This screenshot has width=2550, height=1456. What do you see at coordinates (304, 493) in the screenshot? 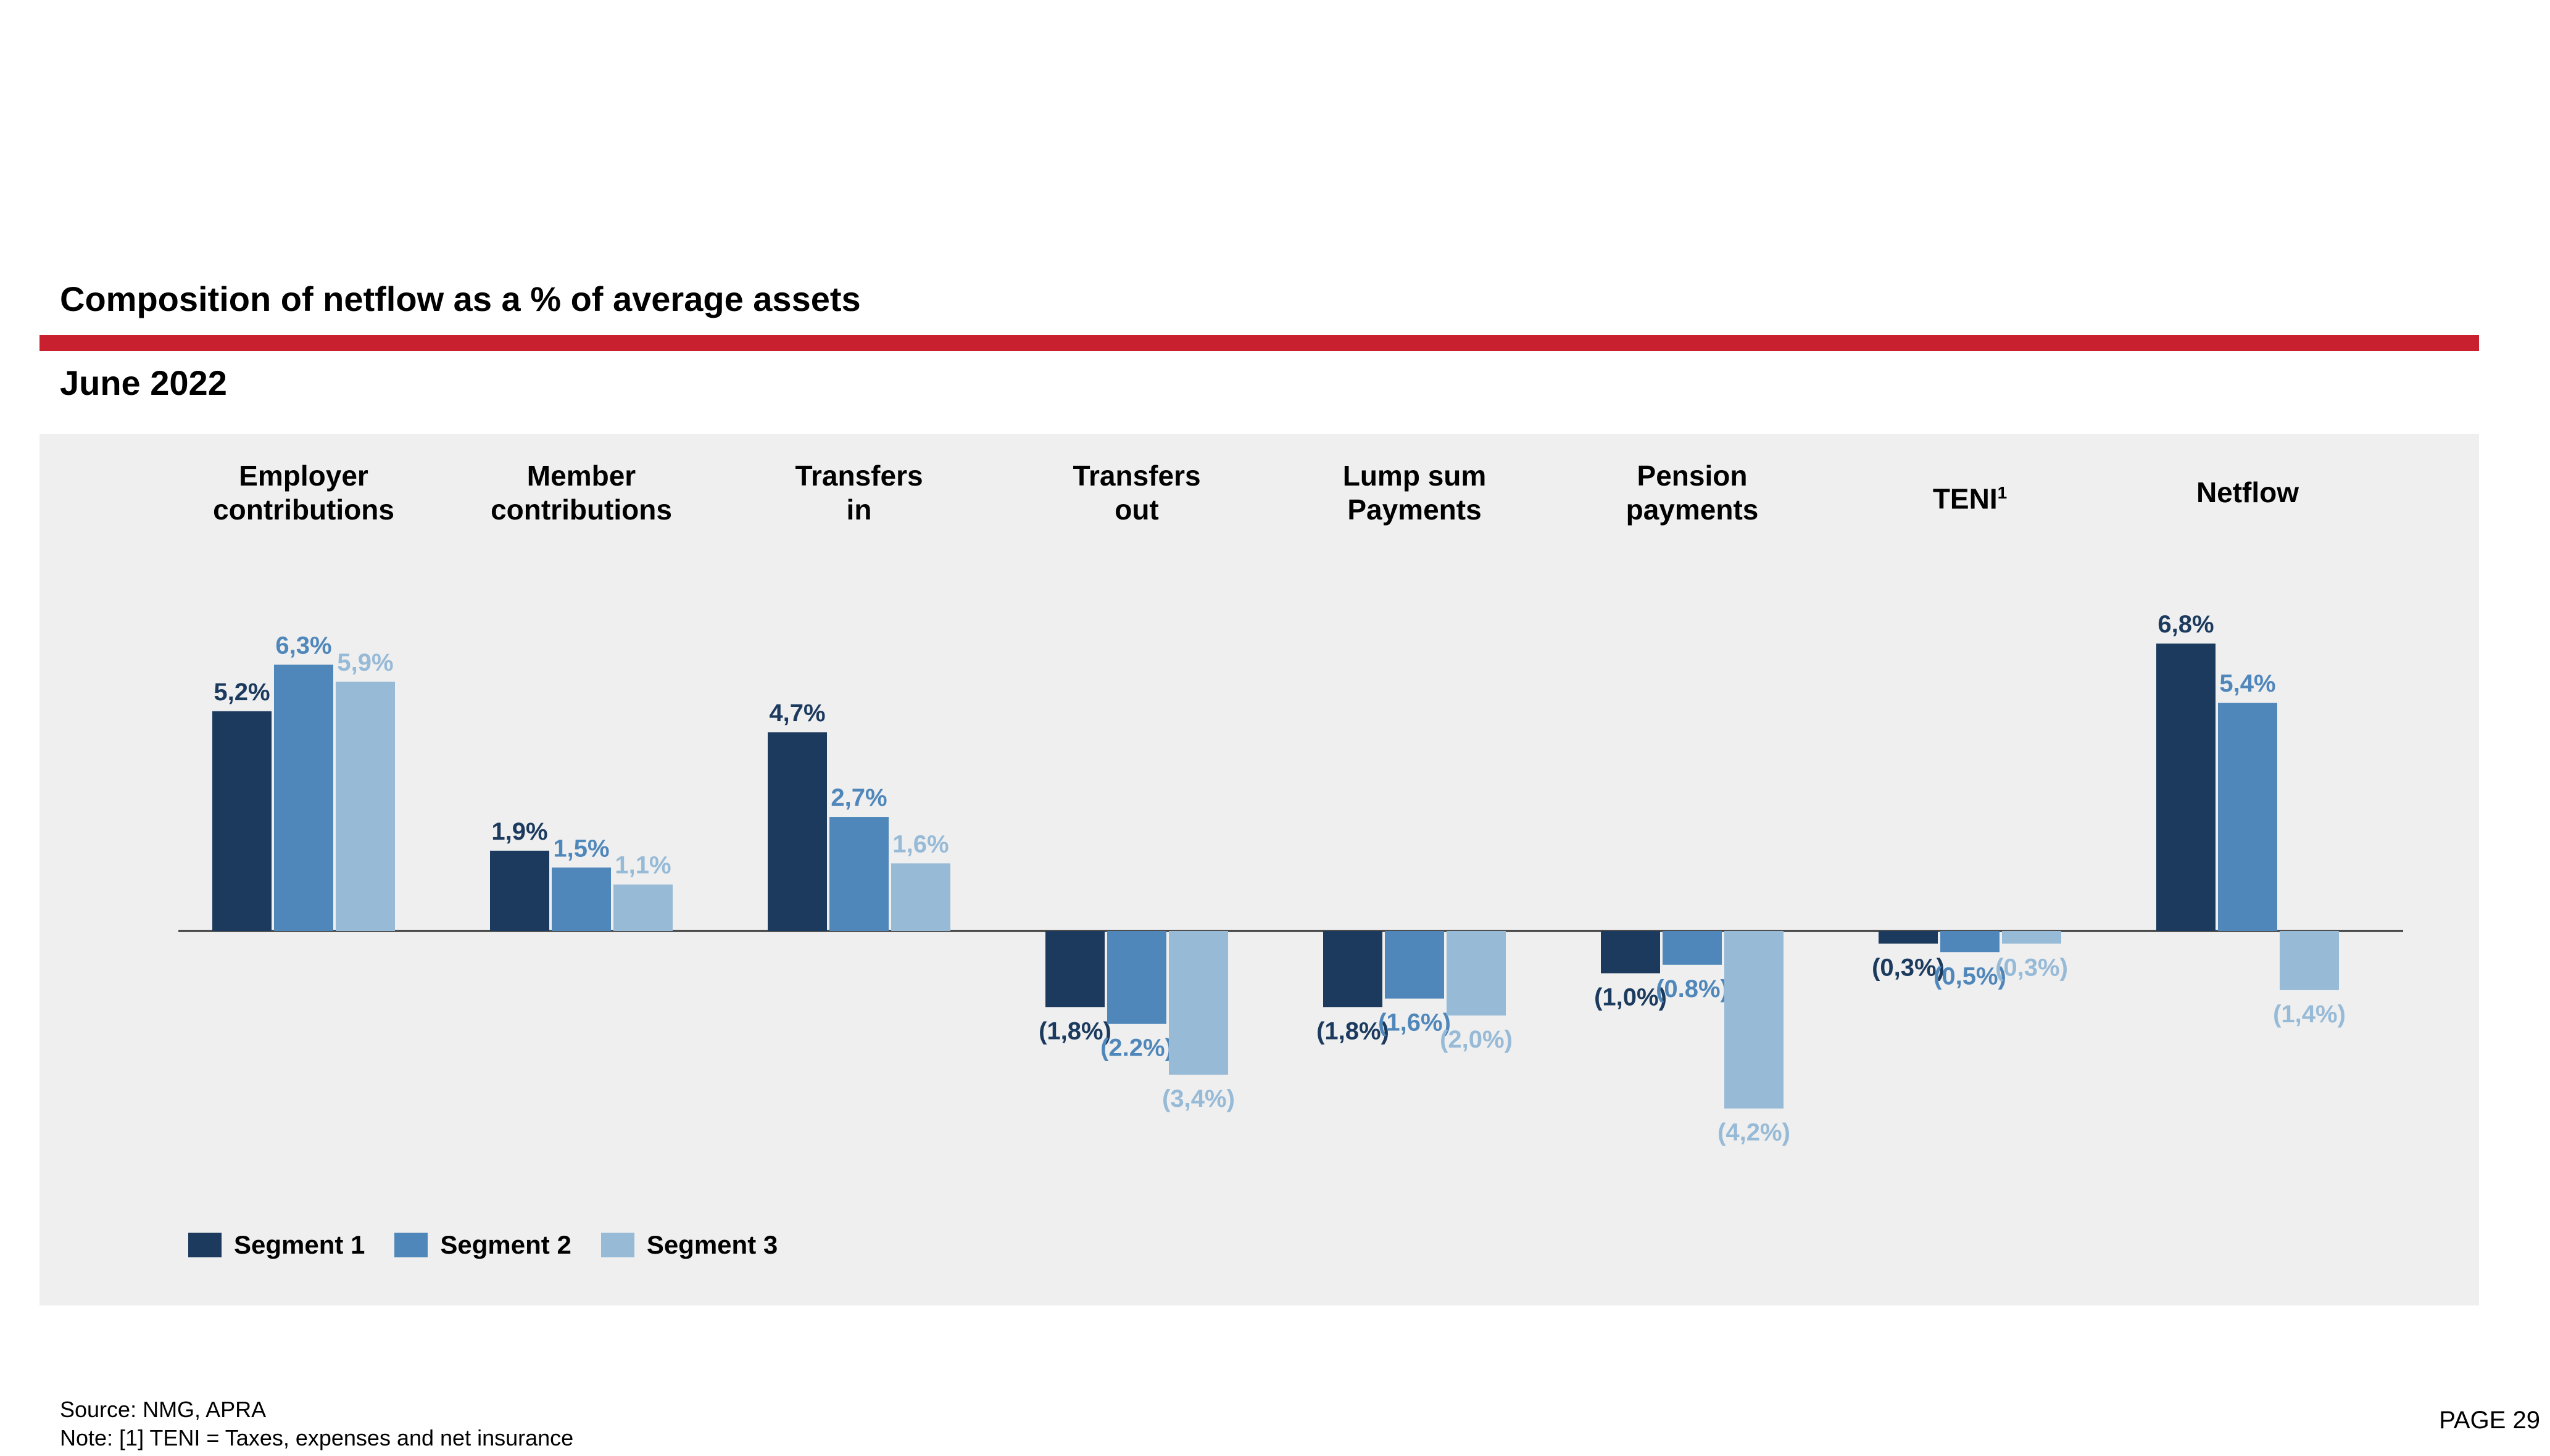
I see `category-header-1: Employer contributions` at bounding box center [304, 493].